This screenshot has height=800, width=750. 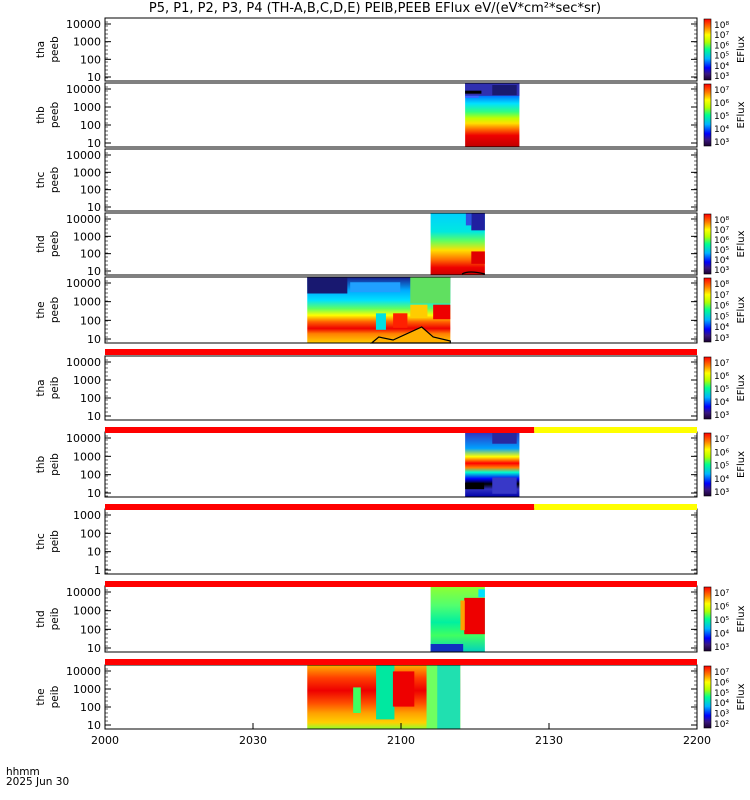 I want to click on x-tick-label: 2130, so click(x=549, y=740).